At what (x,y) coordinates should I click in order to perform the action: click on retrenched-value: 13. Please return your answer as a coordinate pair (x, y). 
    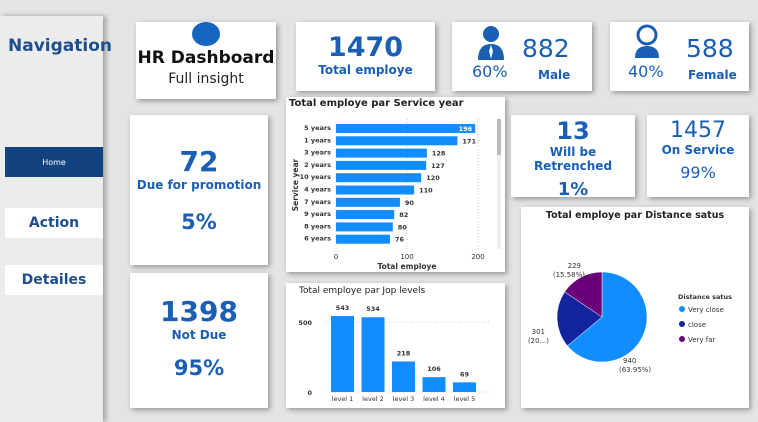
    Looking at the image, I should click on (573, 131).